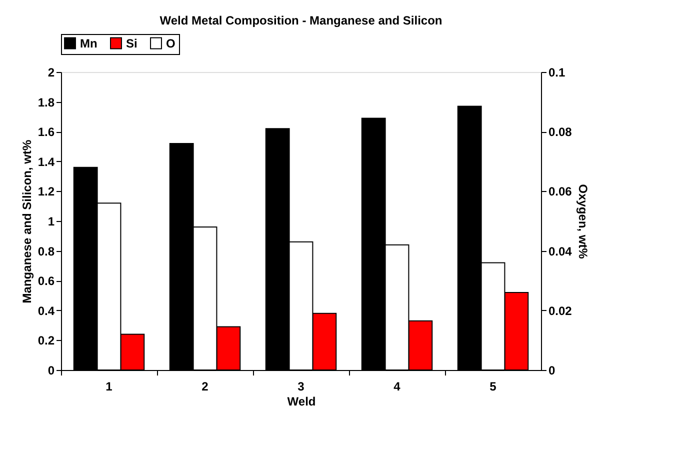 The image size is (675, 471). I want to click on legend-label: Si, so click(132, 43).